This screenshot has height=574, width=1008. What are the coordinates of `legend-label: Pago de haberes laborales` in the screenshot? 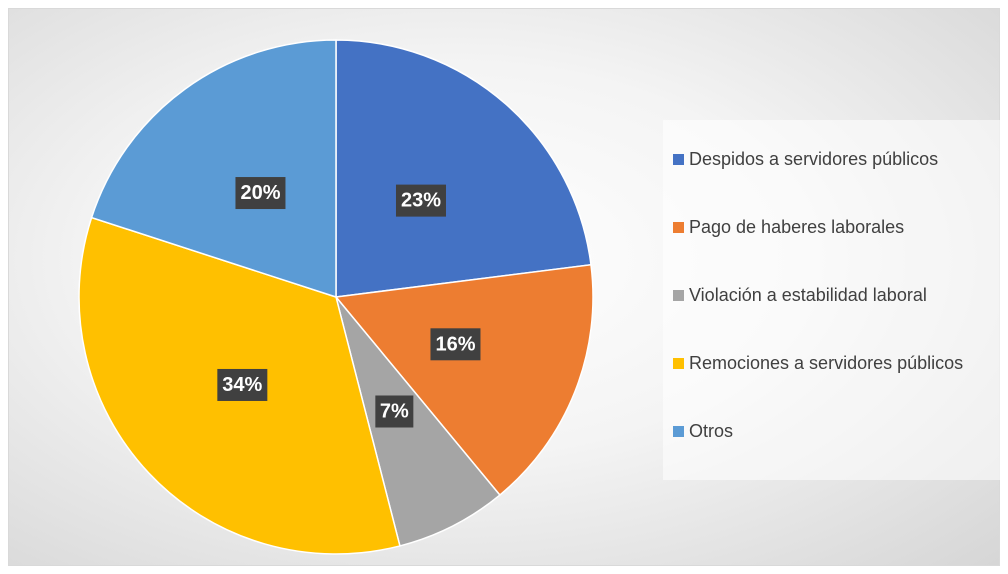 It's located at (797, 227).